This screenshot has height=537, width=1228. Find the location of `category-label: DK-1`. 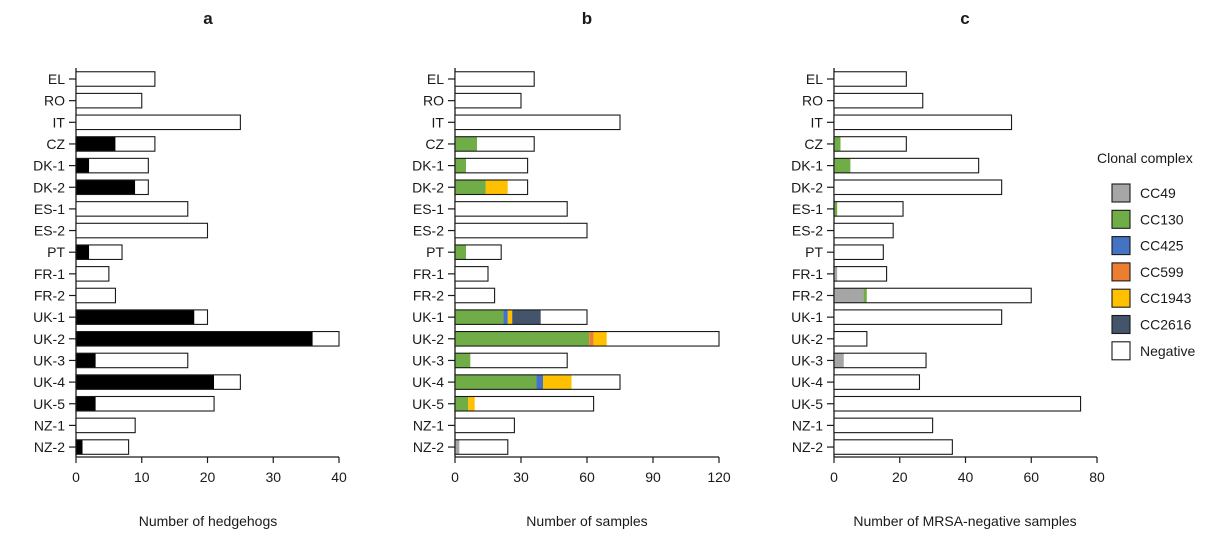

category-label: DK-1 is located at coordinates (807, 166).